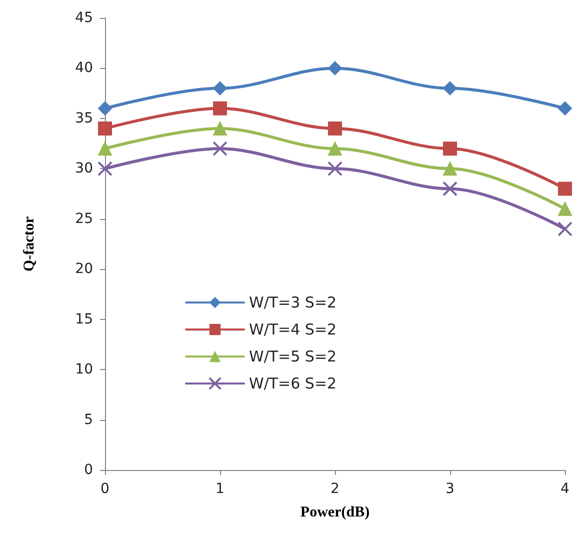 The image size is (581, 542). What do you see at coordinates (220, 489) in the screenshot?
I see `x-tick-label: 1` at bounding box center [220, 489].